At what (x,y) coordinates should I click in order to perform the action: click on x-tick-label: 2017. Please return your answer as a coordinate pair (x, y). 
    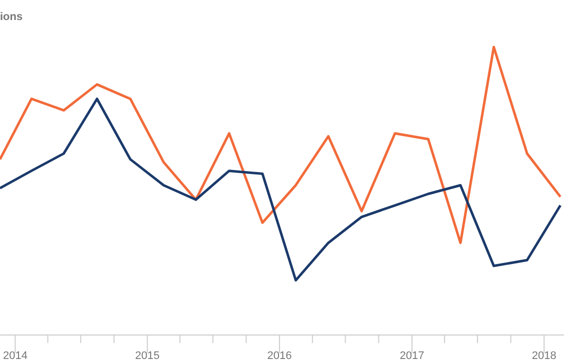
    Looking at the image, I should click on (412, 356).